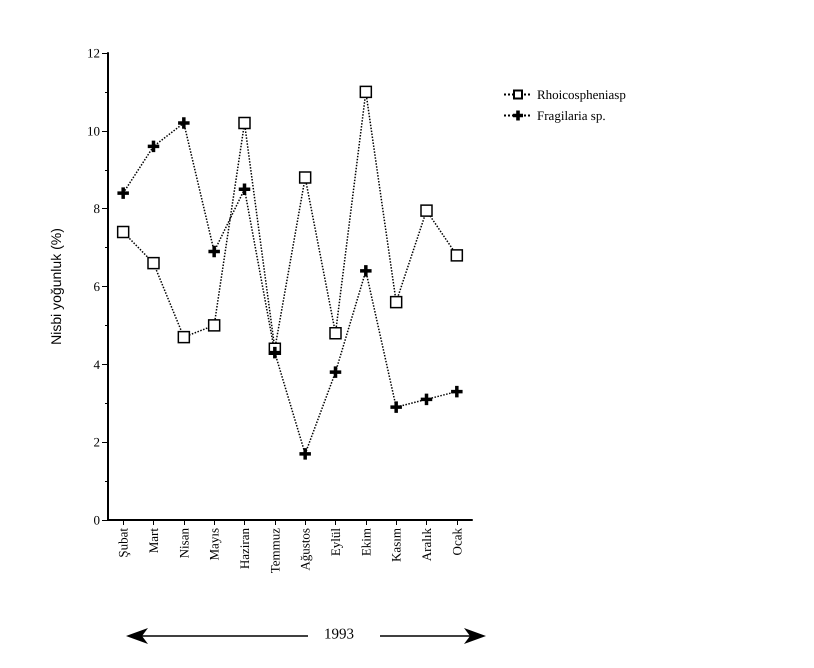 This screenshot has height=668, width=814. Describe the element at coordinates (581, 94) in the screenshot. I see `legend-label: Rhoicospheniasp` at that location.